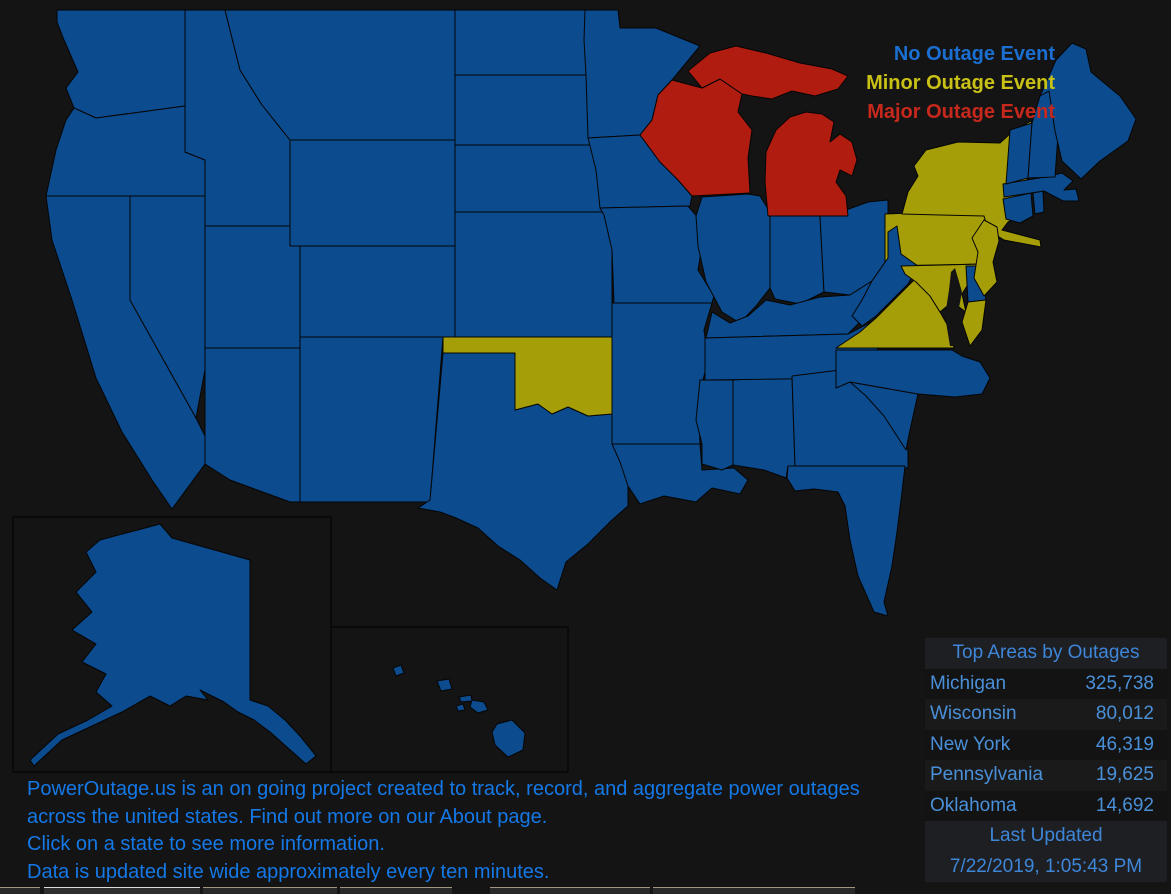 Image resolution: width=1171 pixels, height=894 pixels. What do you see at coordinates (121, 64) in the screenshot?
I see `state-washington` at bounding box center [121, 64].